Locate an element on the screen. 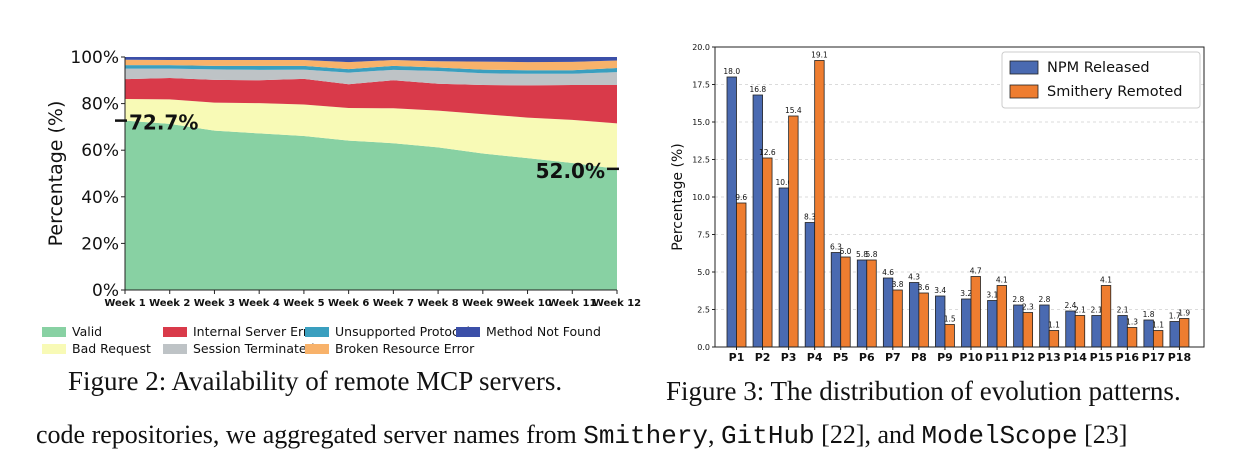 This screenshot has width=1260, height=455. body-text-part: , is located at coordinates (715, 434).